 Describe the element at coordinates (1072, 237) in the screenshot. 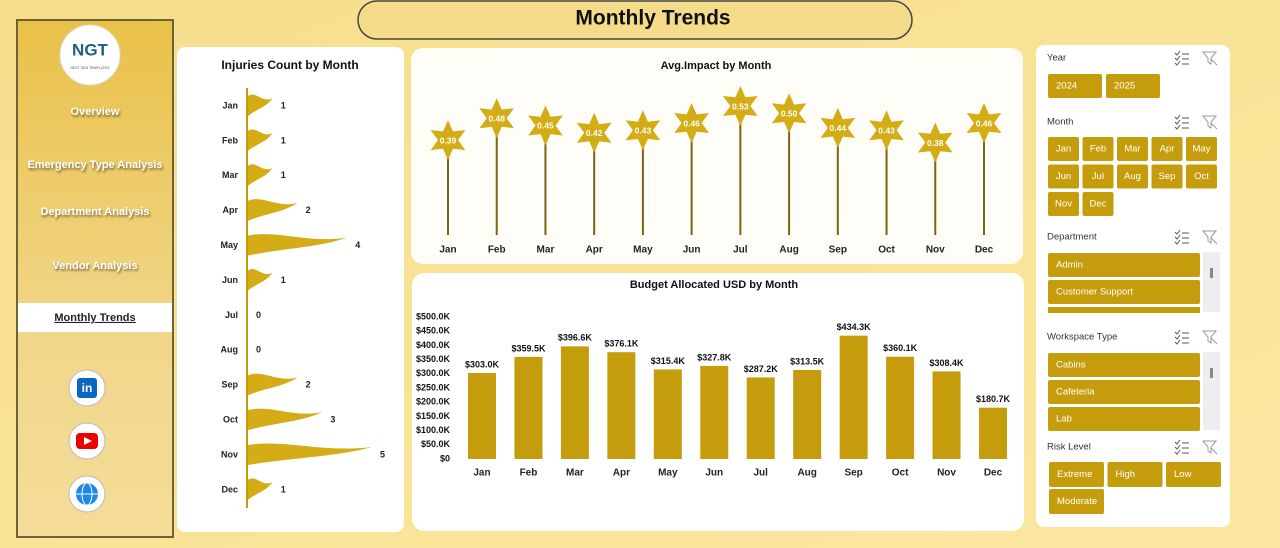

I see `slicer-title: Department` at that location.